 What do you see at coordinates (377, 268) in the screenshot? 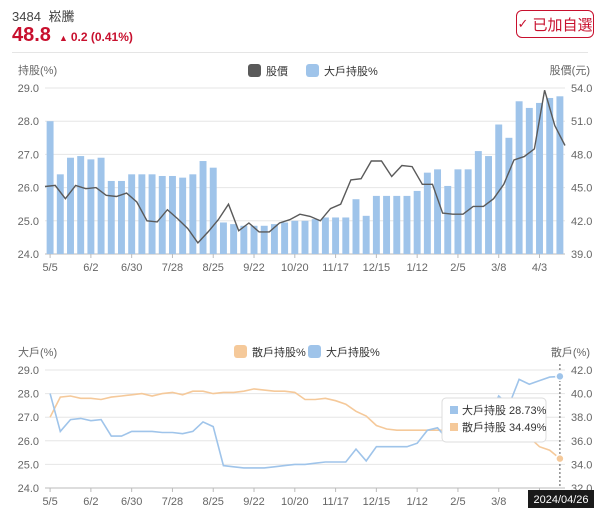
I see `chart1-x-tick-label: 12/15` at bounding box center [377, 268].